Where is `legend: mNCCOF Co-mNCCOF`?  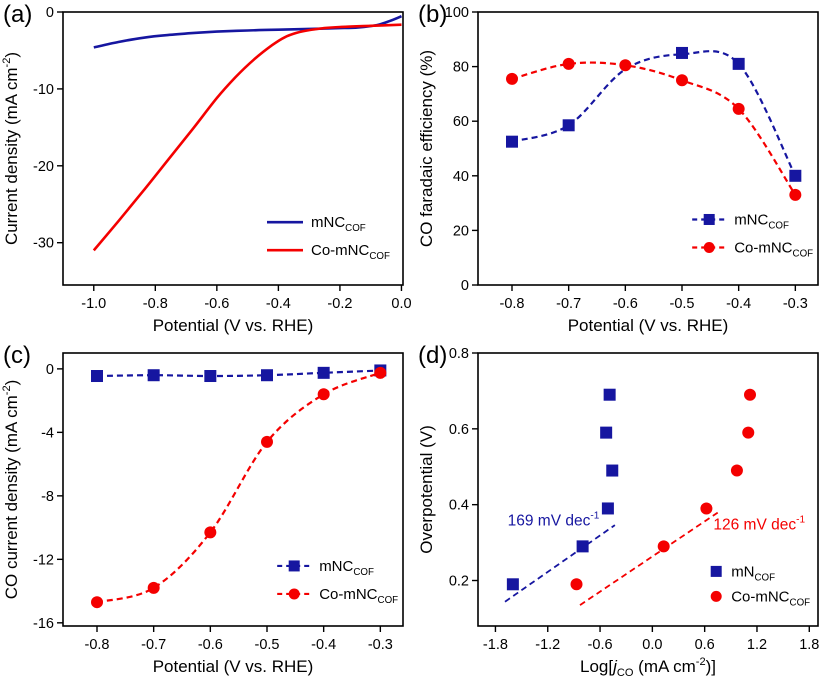 legend: mNCCOF Co-mNCCOF is located at coordinates (337, 582).